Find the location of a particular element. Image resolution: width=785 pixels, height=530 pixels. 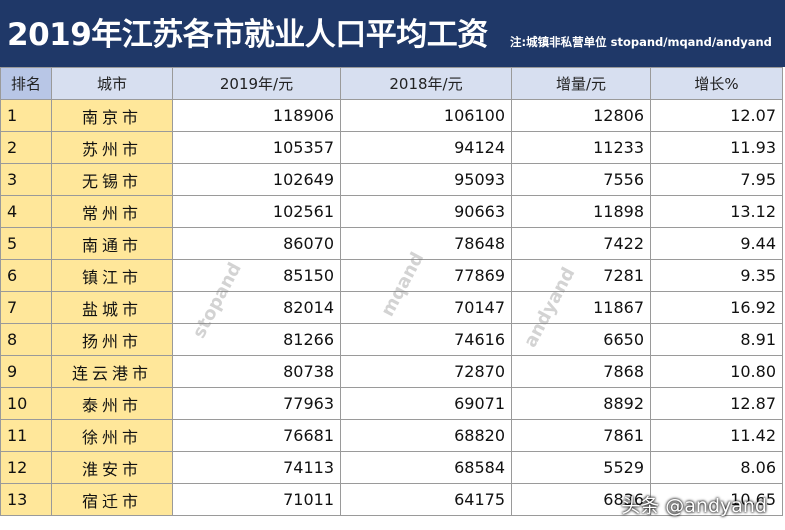

increase-cell: 5529 is located at coordinates (581, 468).